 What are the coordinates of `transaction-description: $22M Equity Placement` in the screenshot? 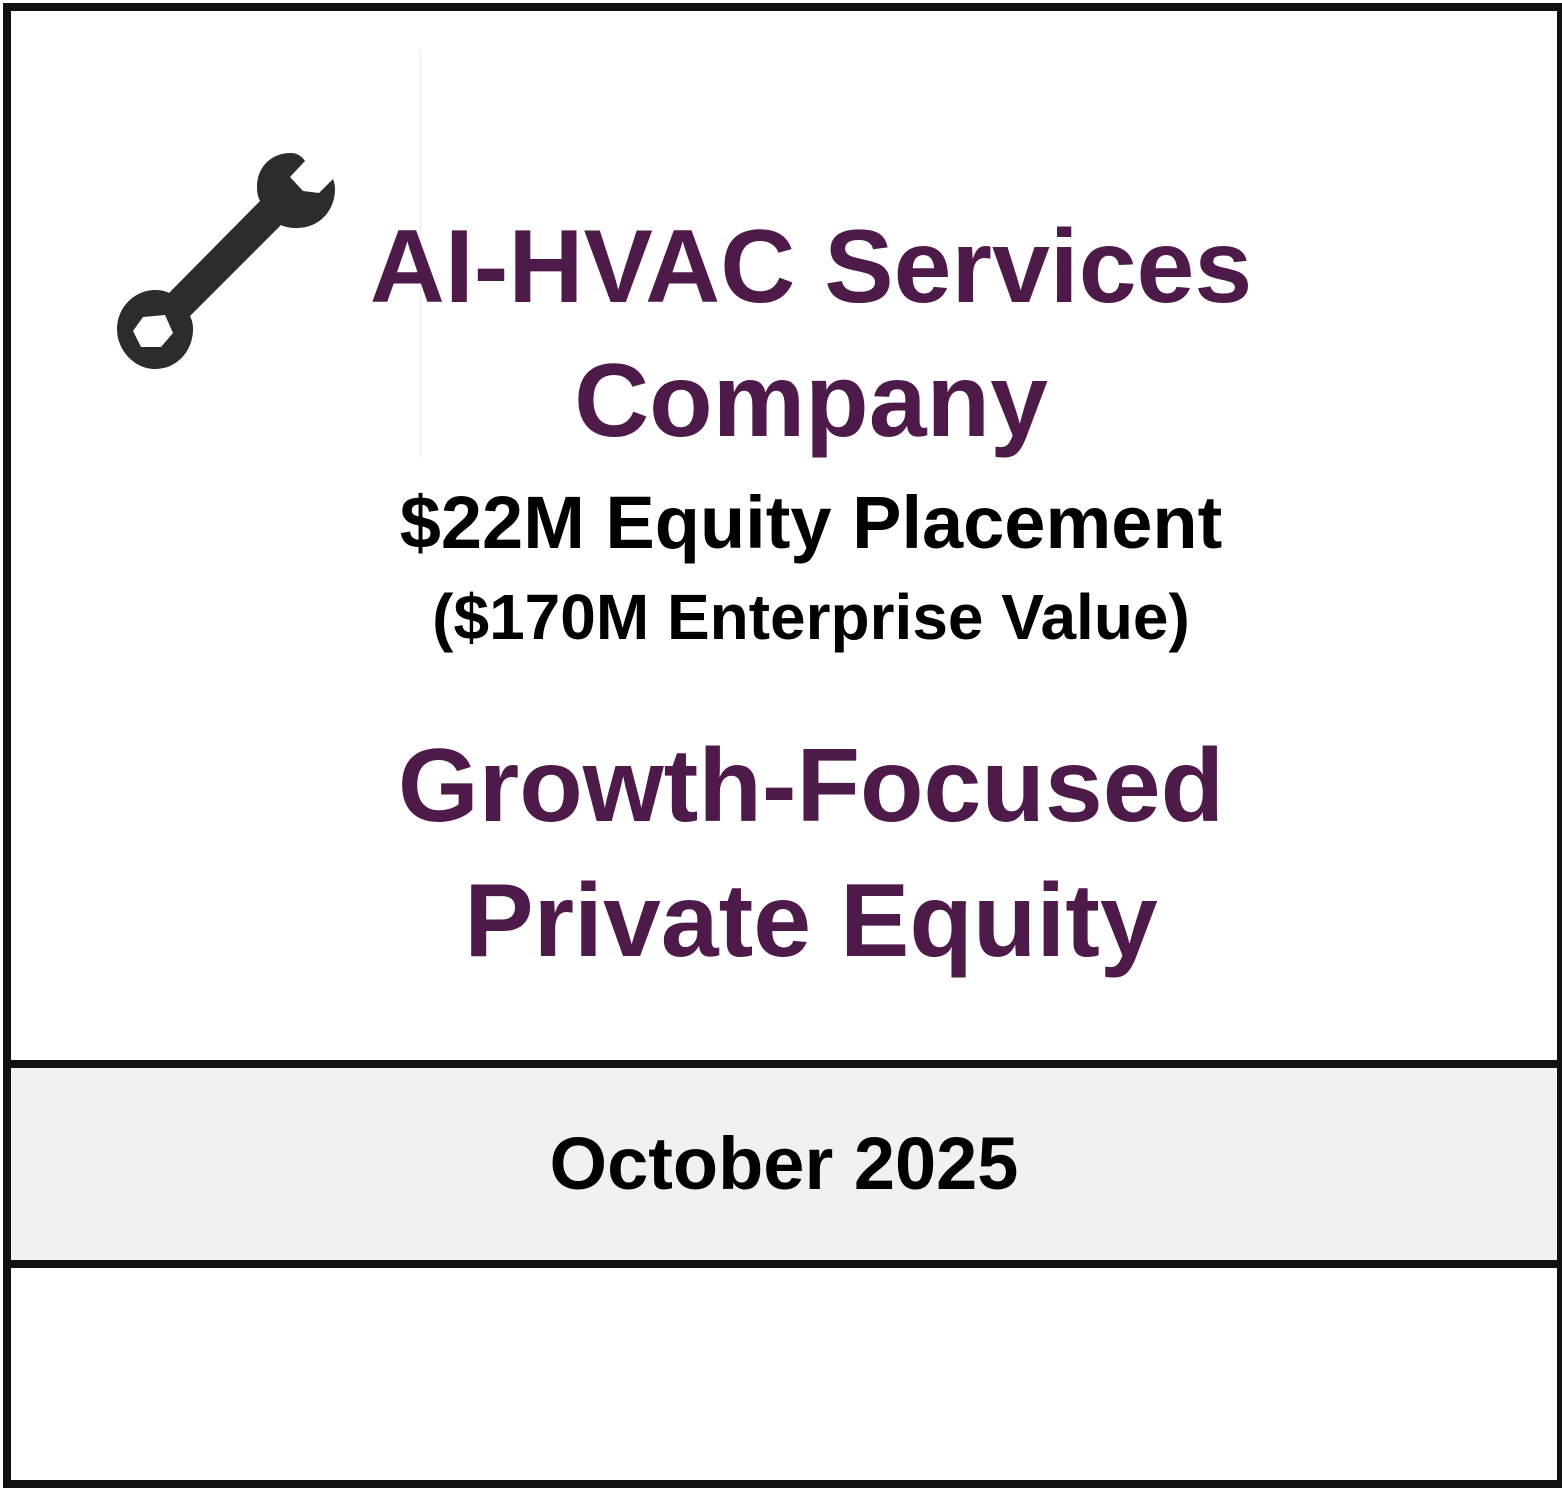 It's located at (811, 522).